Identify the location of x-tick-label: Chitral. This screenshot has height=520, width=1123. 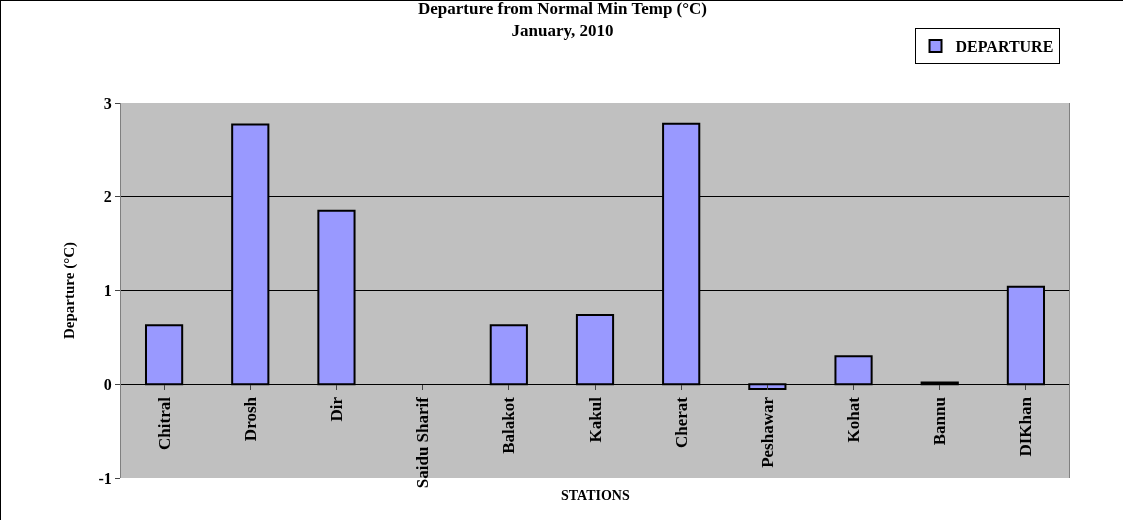
(164, 423).